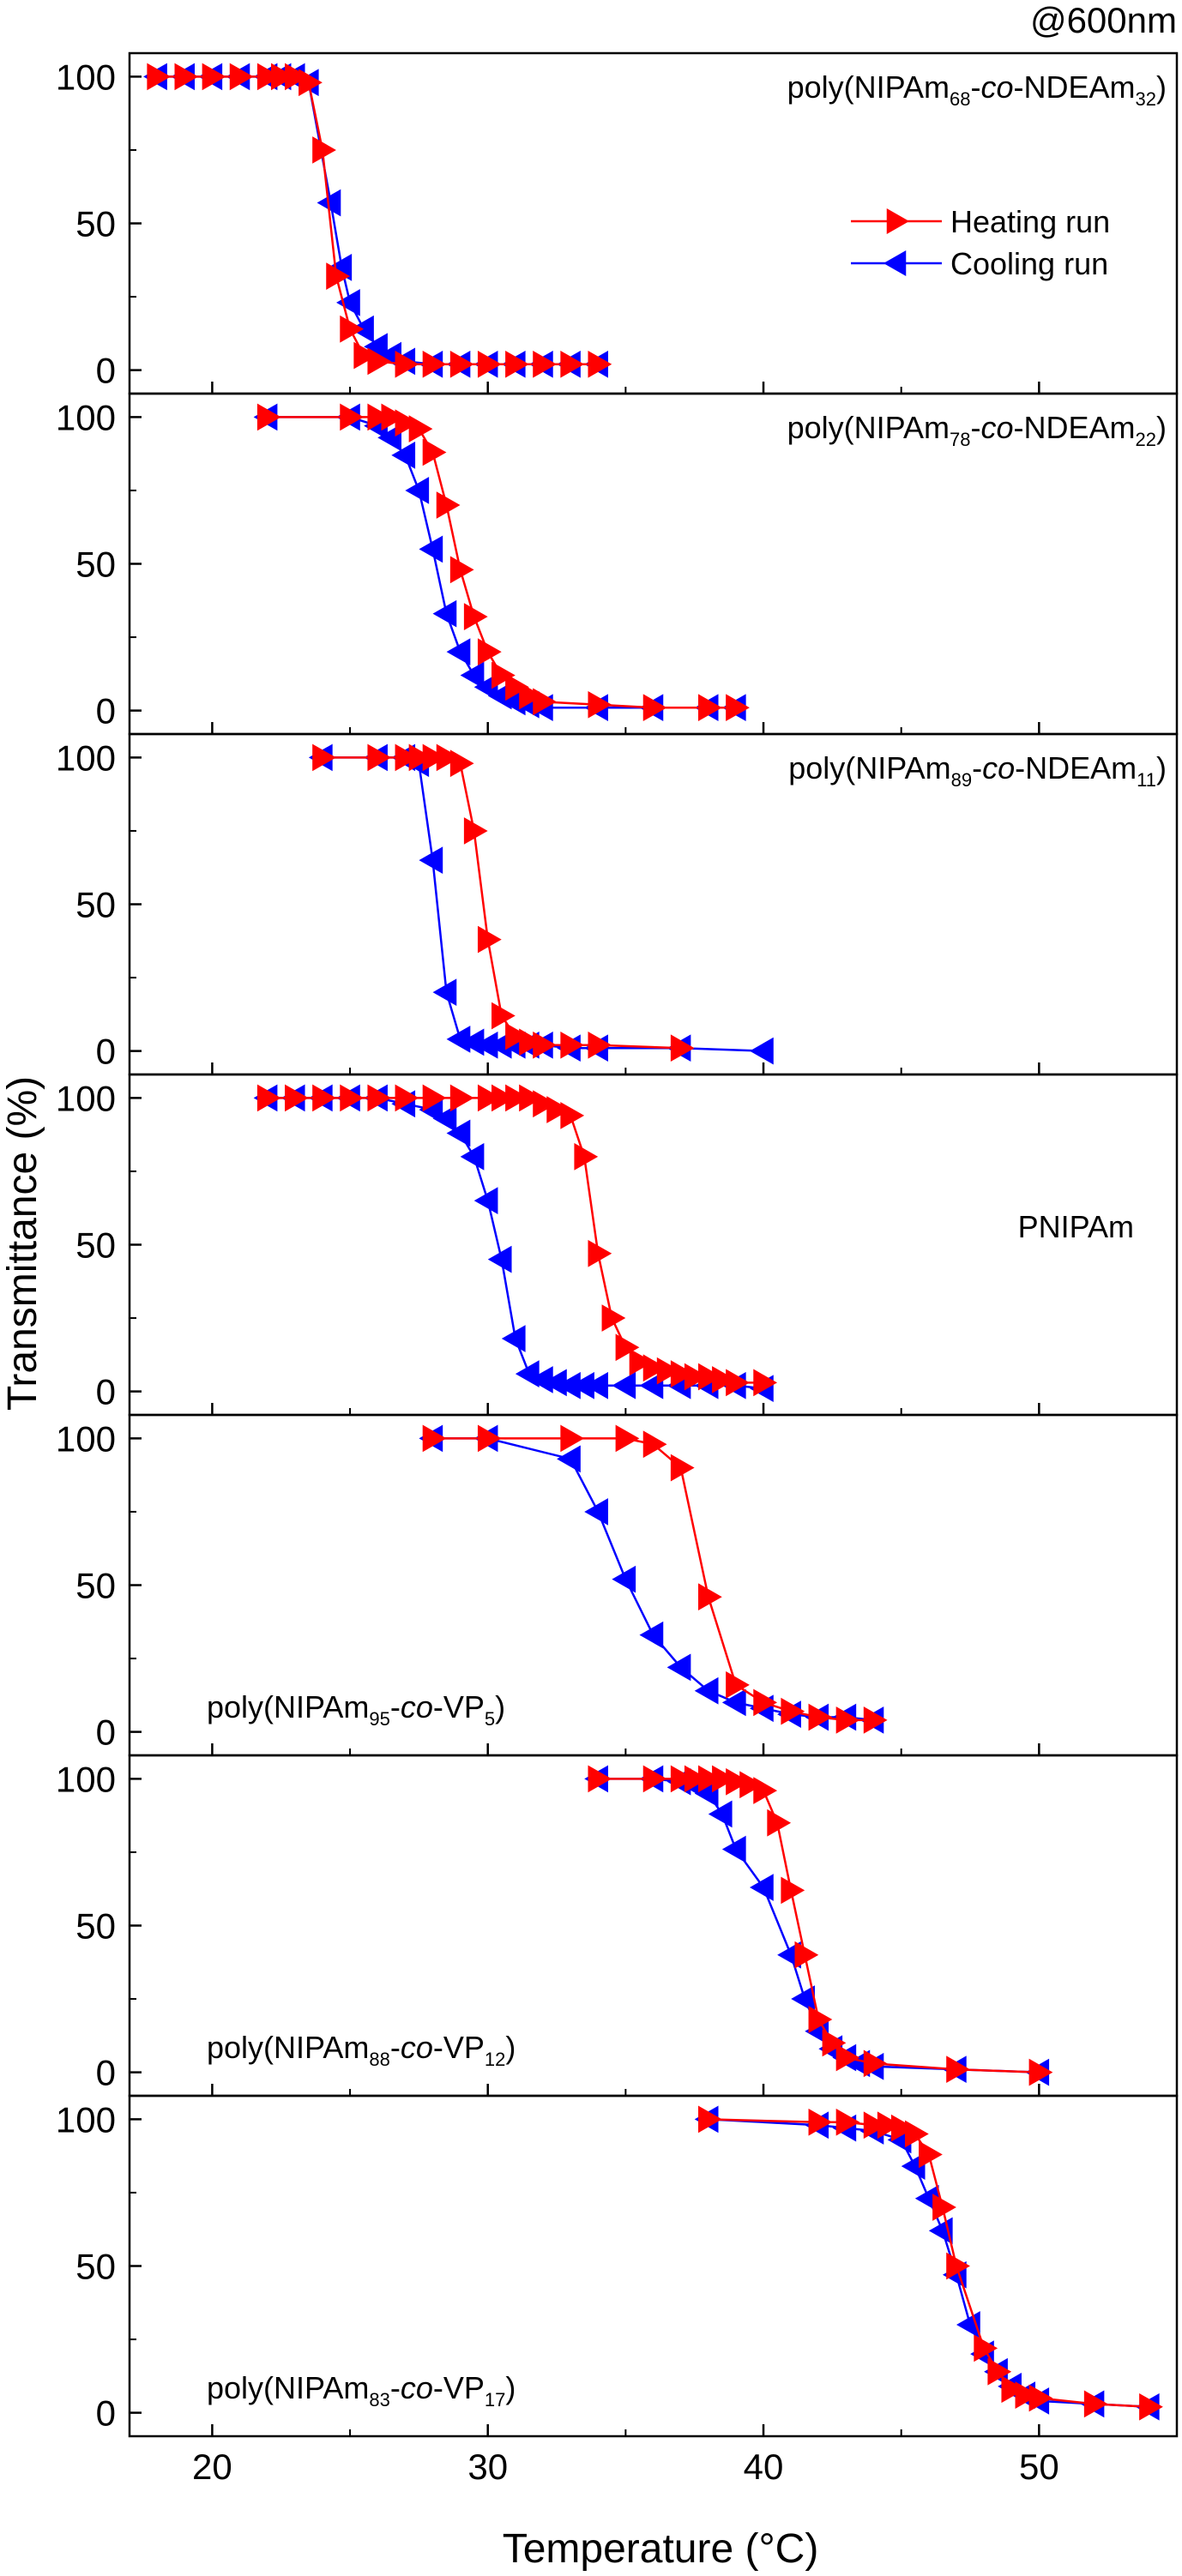  Describe the element at coordinates (487, 2467) in the screenshot. I see `x-tick-label: 30` at that location.